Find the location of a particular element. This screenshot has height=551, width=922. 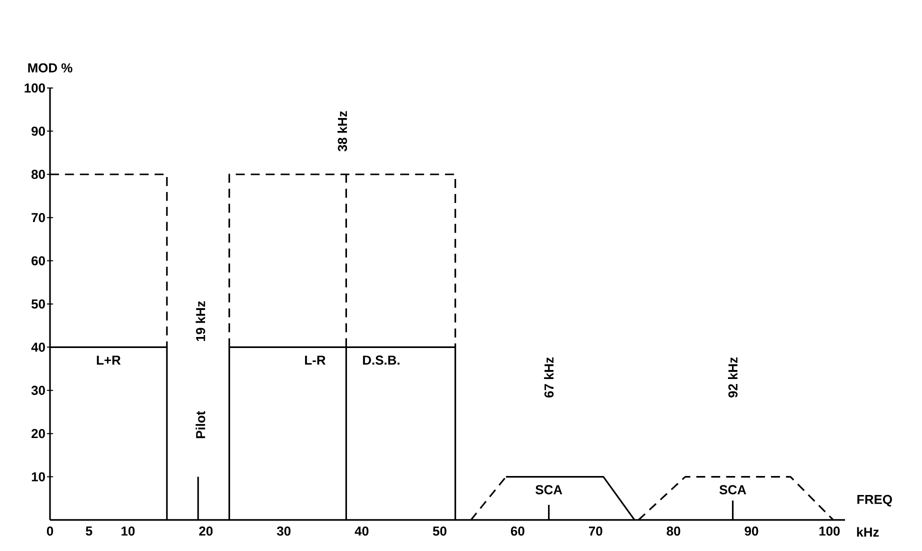

annotation: D.S.B. is located at coordinates (381, 360).